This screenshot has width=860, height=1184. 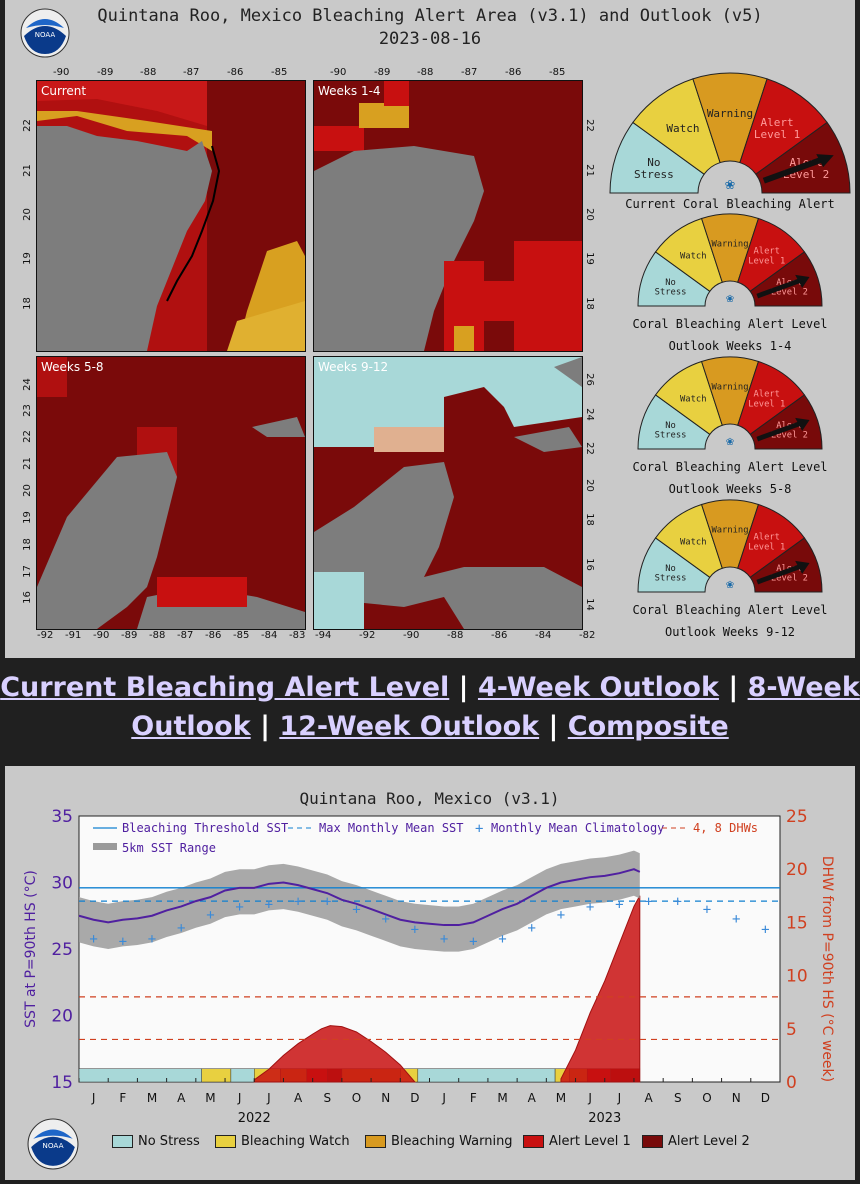 I want to click on map-weeks-5-8-shapes, so click(x=171, y=493).